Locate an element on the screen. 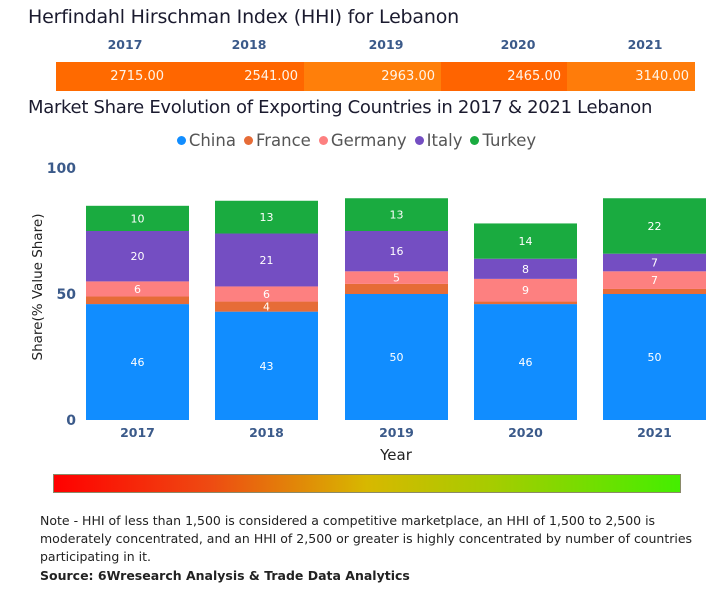  hhi-year-label: 2021 is located at coordinates (645, 44).